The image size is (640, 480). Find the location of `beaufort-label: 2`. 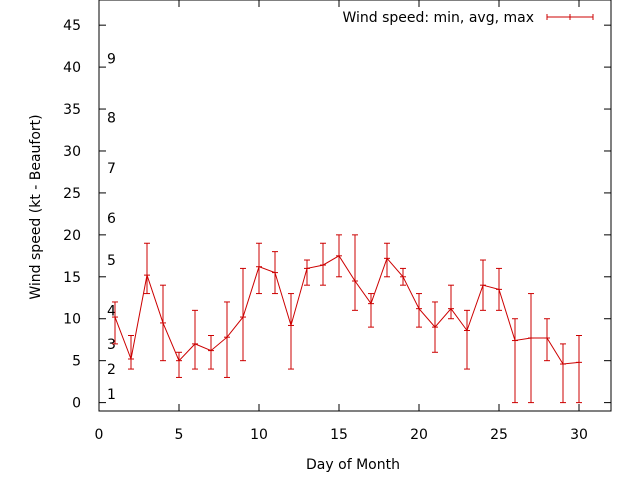

beaufort-label: 2 is located at coordinates (111, 370).